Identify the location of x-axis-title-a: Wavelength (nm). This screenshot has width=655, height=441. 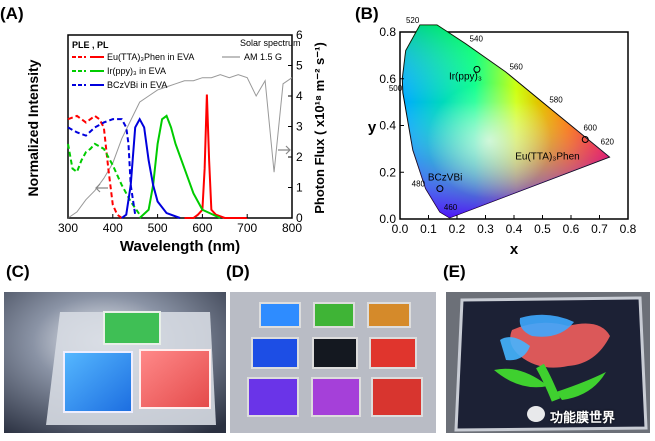
(180, 246).